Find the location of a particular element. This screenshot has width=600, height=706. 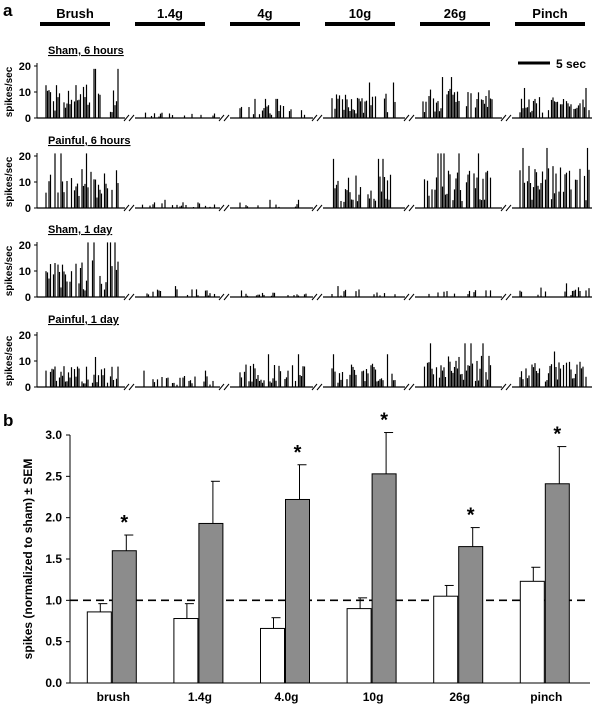

trace-row: Painful, 1 day 0 10 20 spikes/sec is located at coordinates (298, 354).